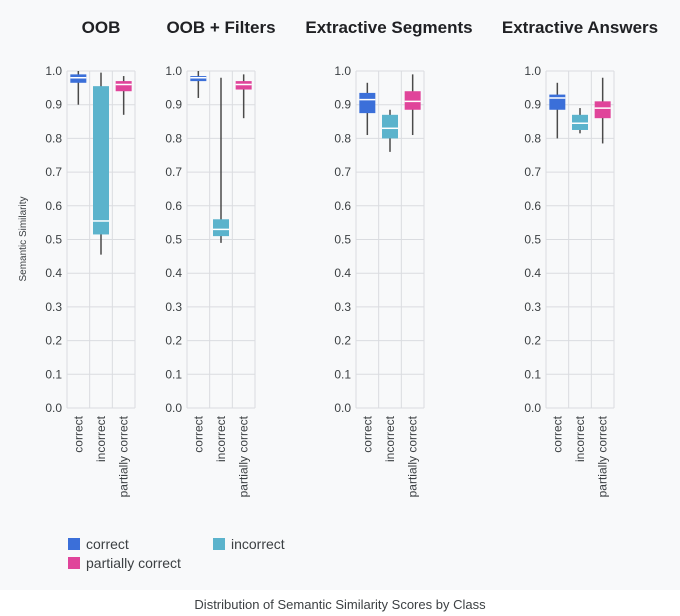  What do you see at coordinates (101, 27) in the screenshot?
I see `panel-title: OOB` at bounding box center [101, 27].